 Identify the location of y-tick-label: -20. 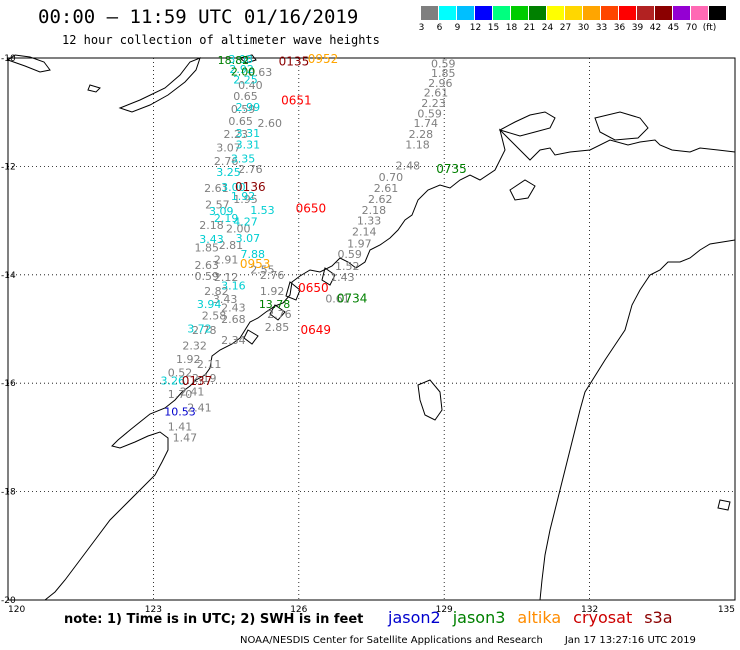
(8, 601).